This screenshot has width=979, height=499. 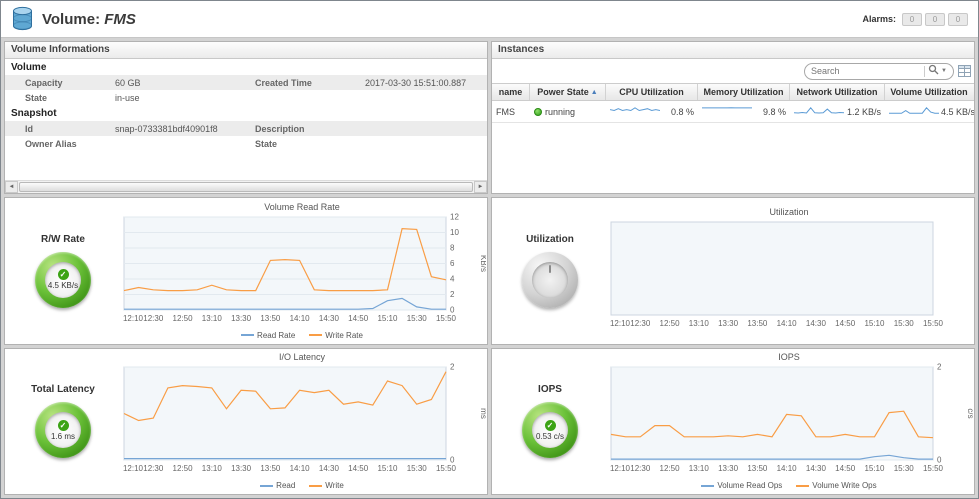 What do you see at coordinates (549, 436) in the screenshot?
I see `gauge-value: 0.53 c/s` at bounding box center [549, 436].